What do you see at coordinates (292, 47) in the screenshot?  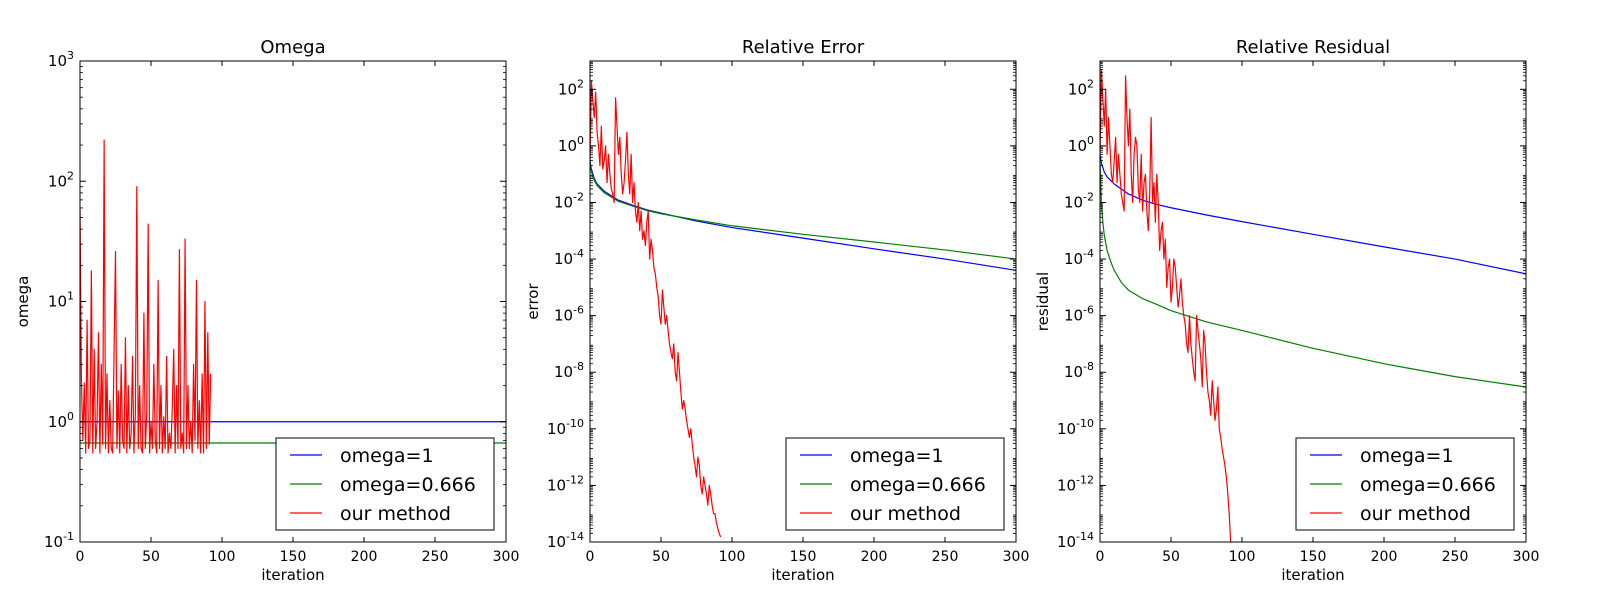 I see `chart-title: Omega` at bounding box center [292, 47].